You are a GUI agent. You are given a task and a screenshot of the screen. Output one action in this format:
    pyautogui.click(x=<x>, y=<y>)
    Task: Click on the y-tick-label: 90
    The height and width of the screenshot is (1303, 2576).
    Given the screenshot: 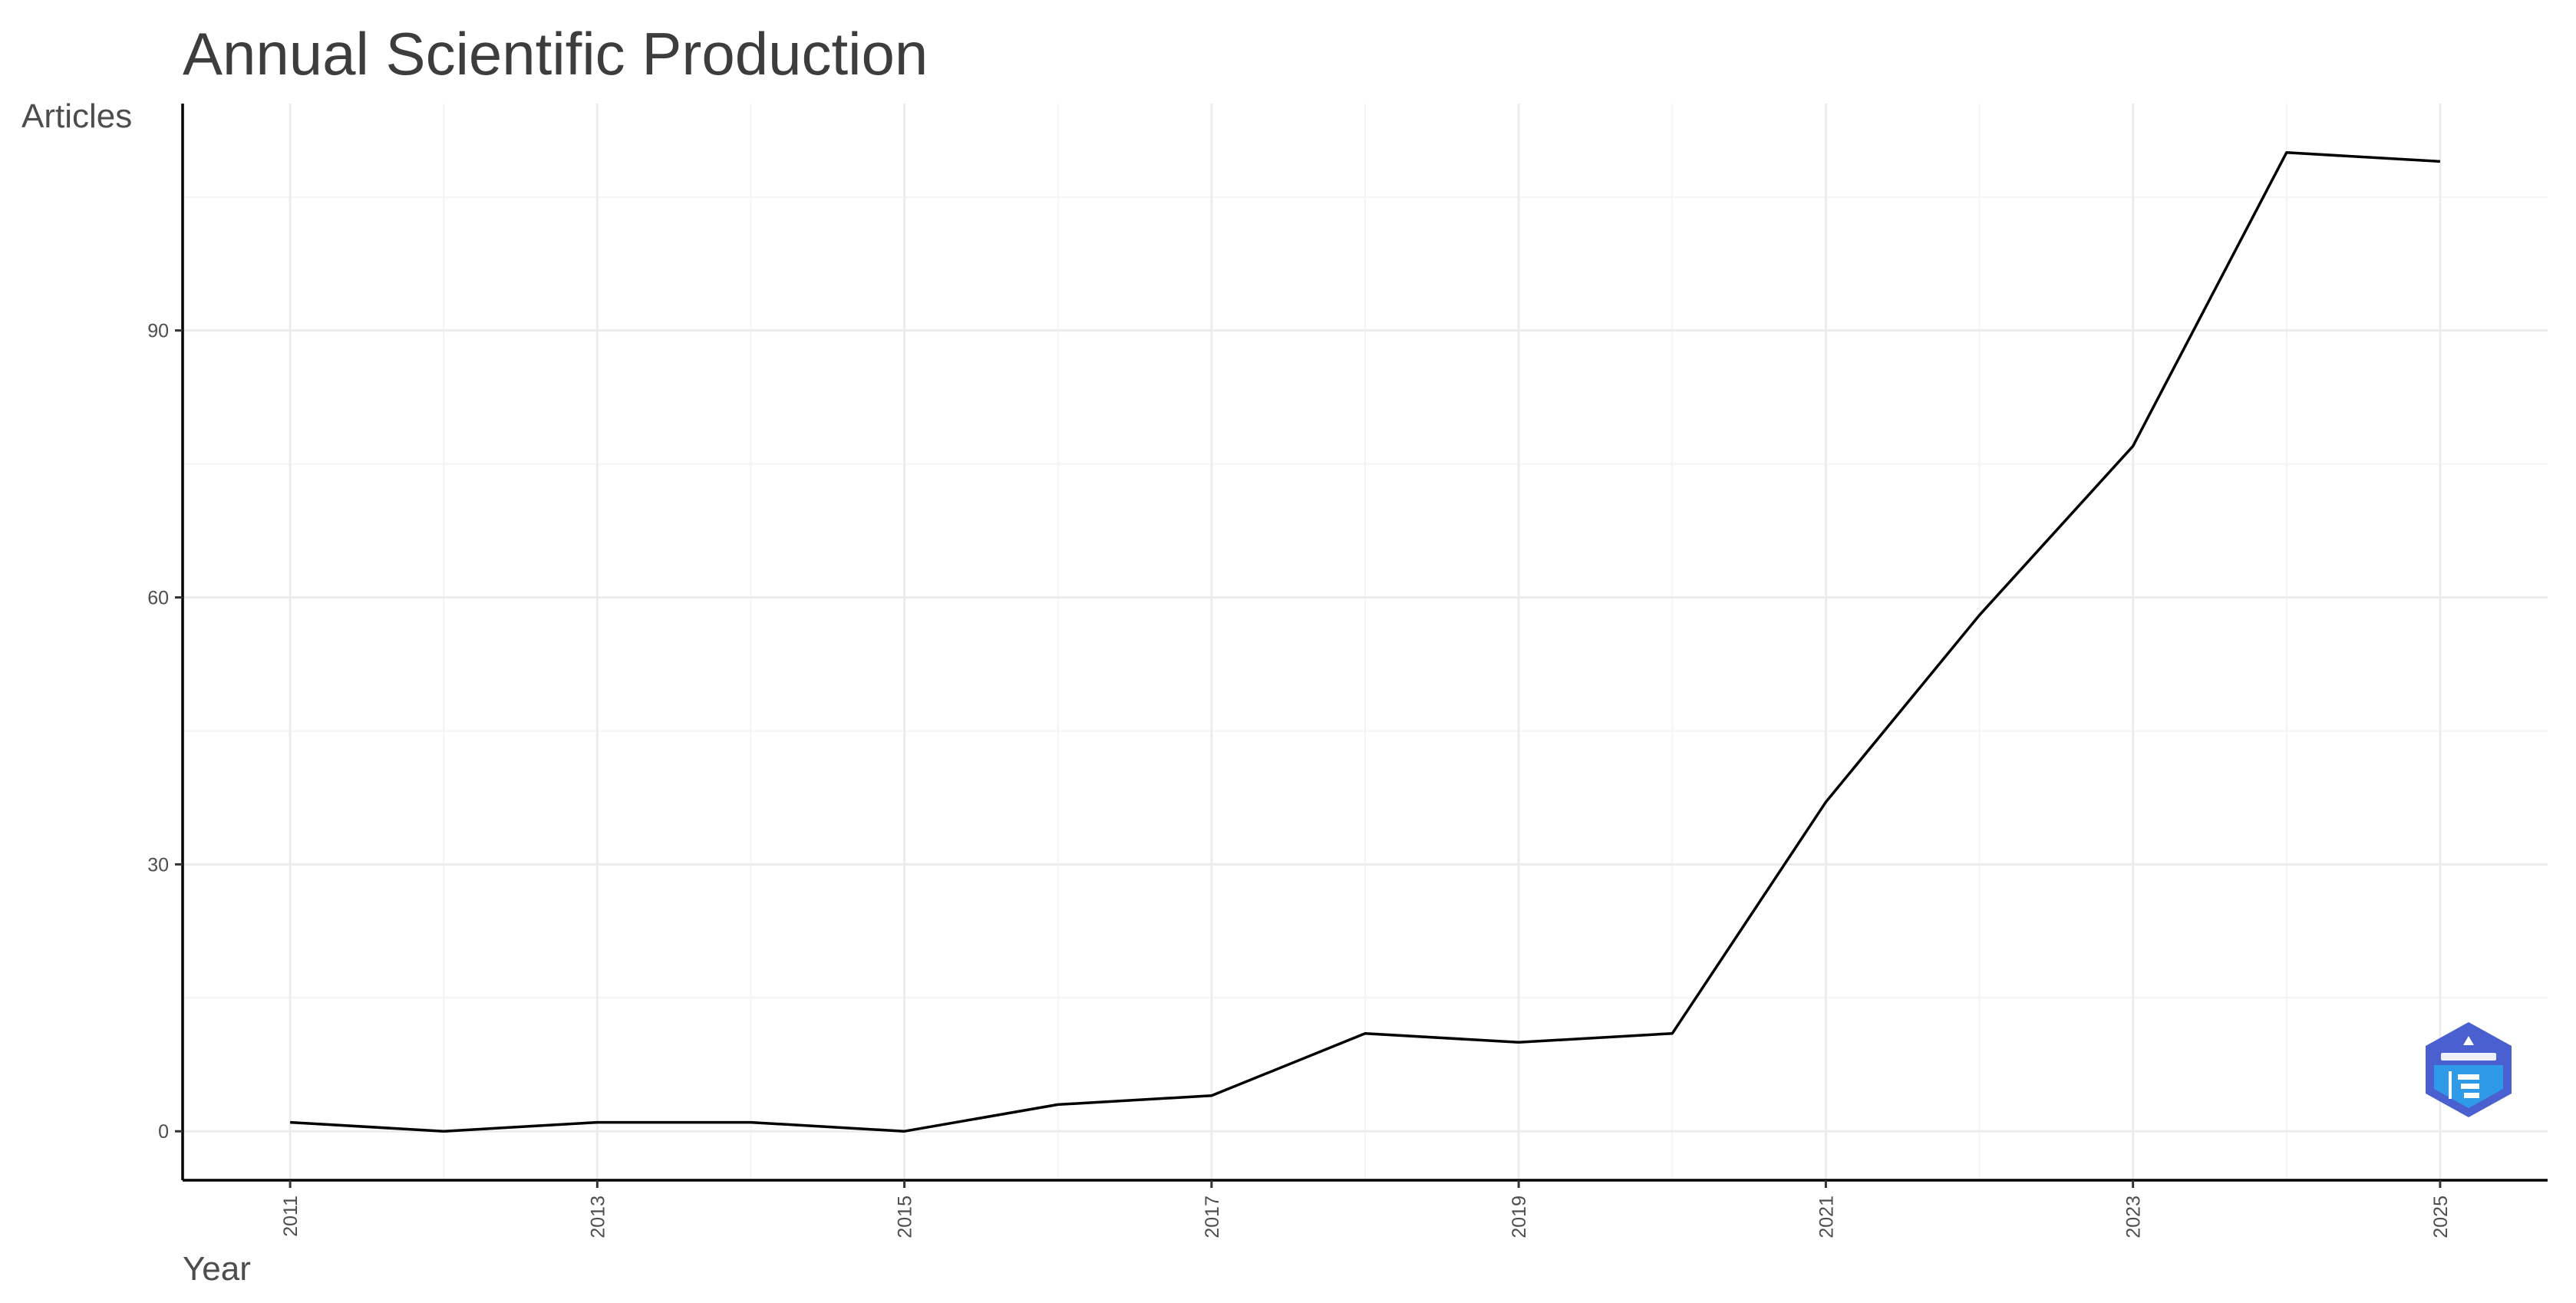 What is the action you would take?
    pyautogui.click(x=158, y=331)
    